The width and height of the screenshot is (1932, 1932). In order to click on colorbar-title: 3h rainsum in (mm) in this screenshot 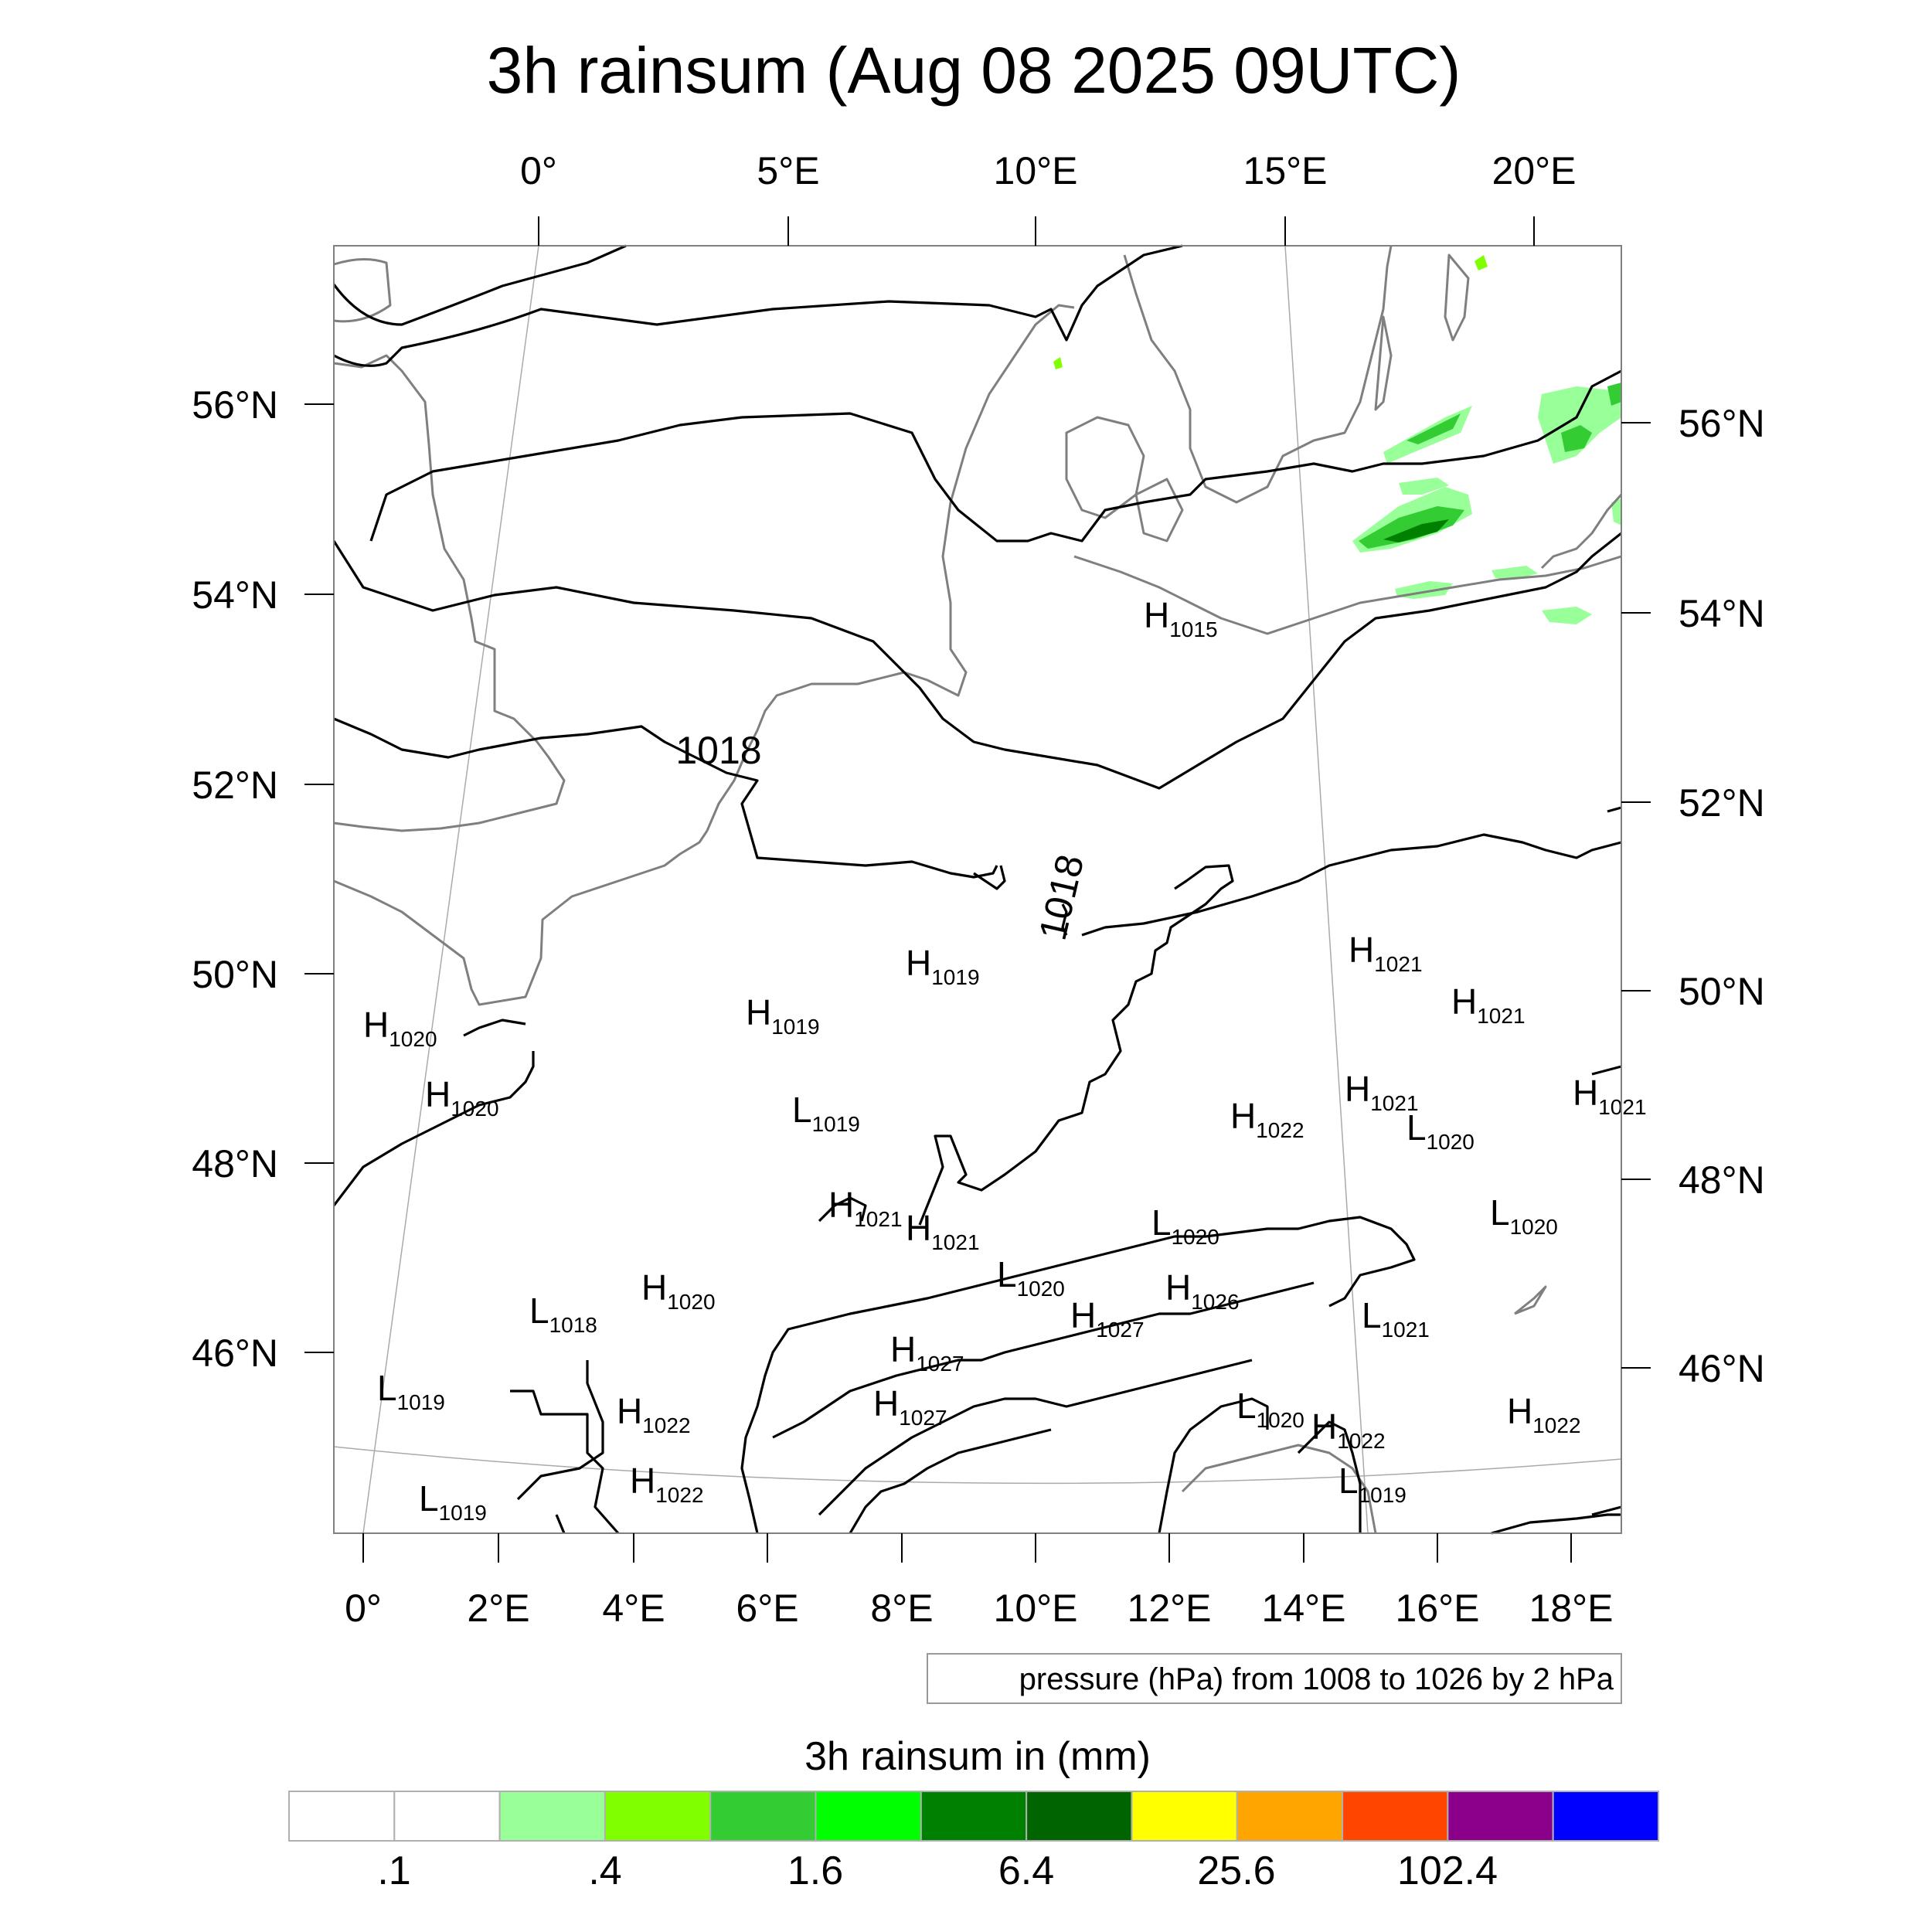, I will do `click(978, 1756)`.